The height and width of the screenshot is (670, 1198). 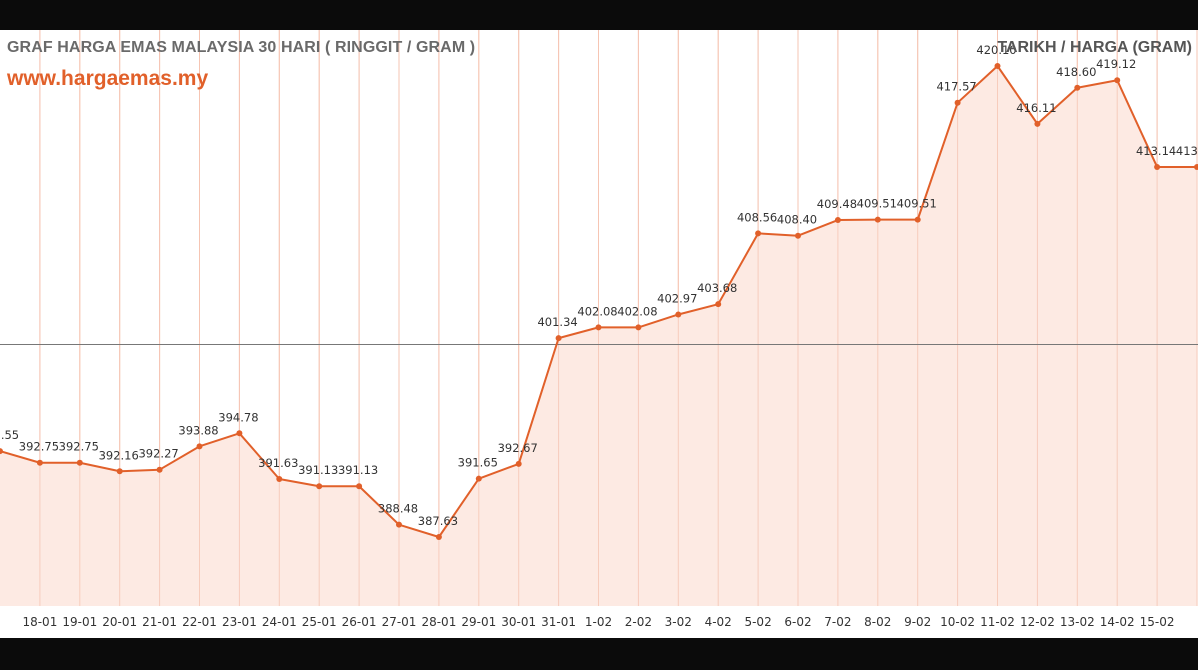 I want to click on x-tick-label: 28-01, so click(x=438, y=622).